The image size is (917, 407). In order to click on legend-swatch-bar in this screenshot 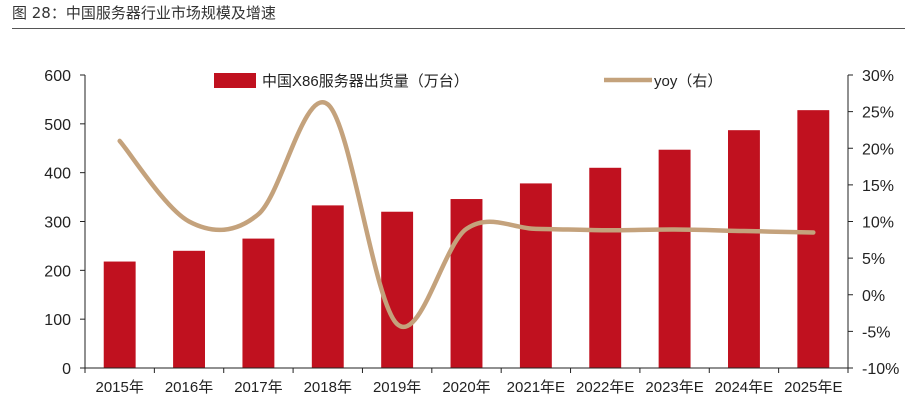, I will do `click(235, 80)`.